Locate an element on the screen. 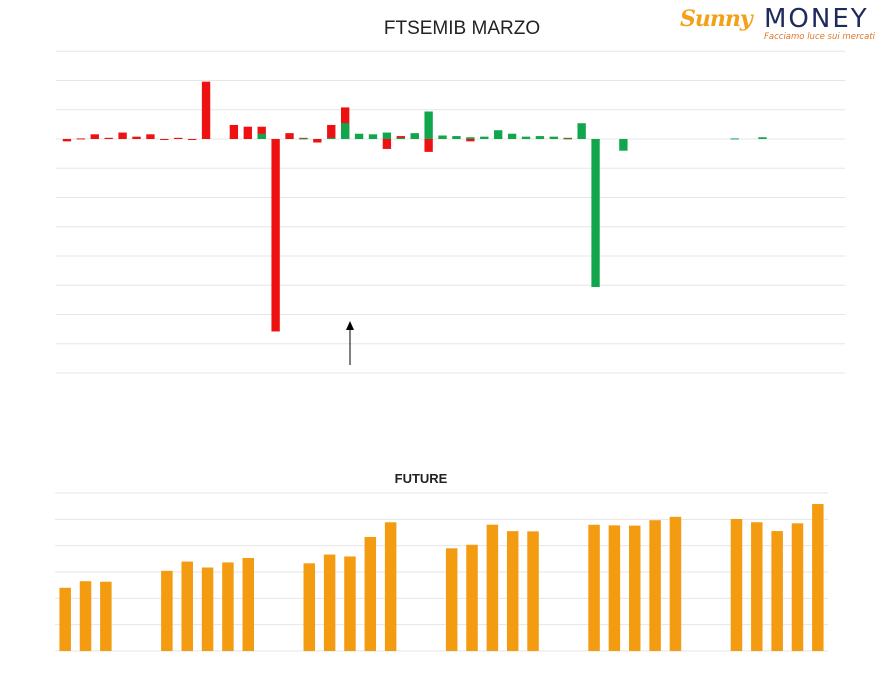  logo-brand-money: MONEY is located at coordinates (816, 19).